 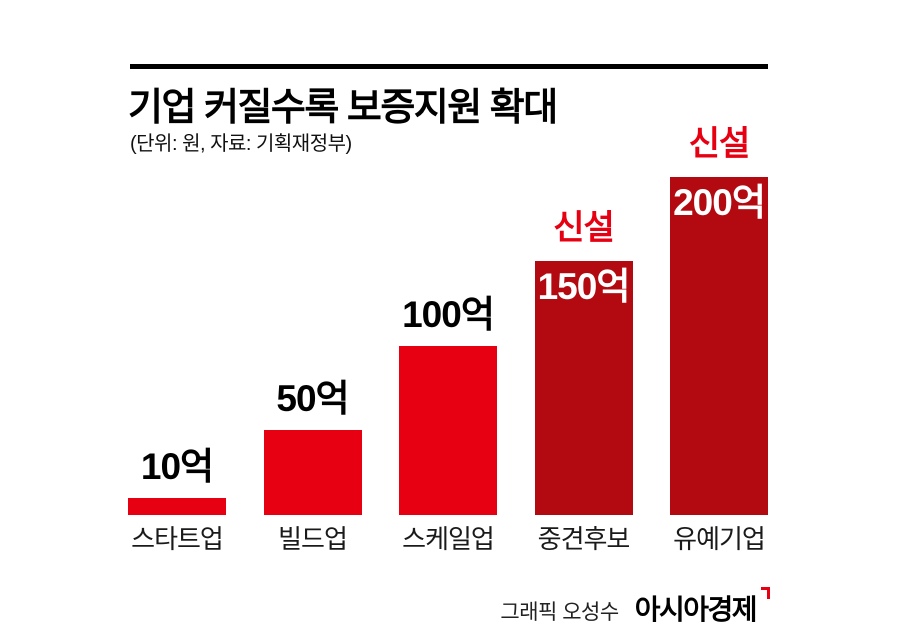 I want to click on brand-logo: 아시아경제, so click(x=702, y=607).